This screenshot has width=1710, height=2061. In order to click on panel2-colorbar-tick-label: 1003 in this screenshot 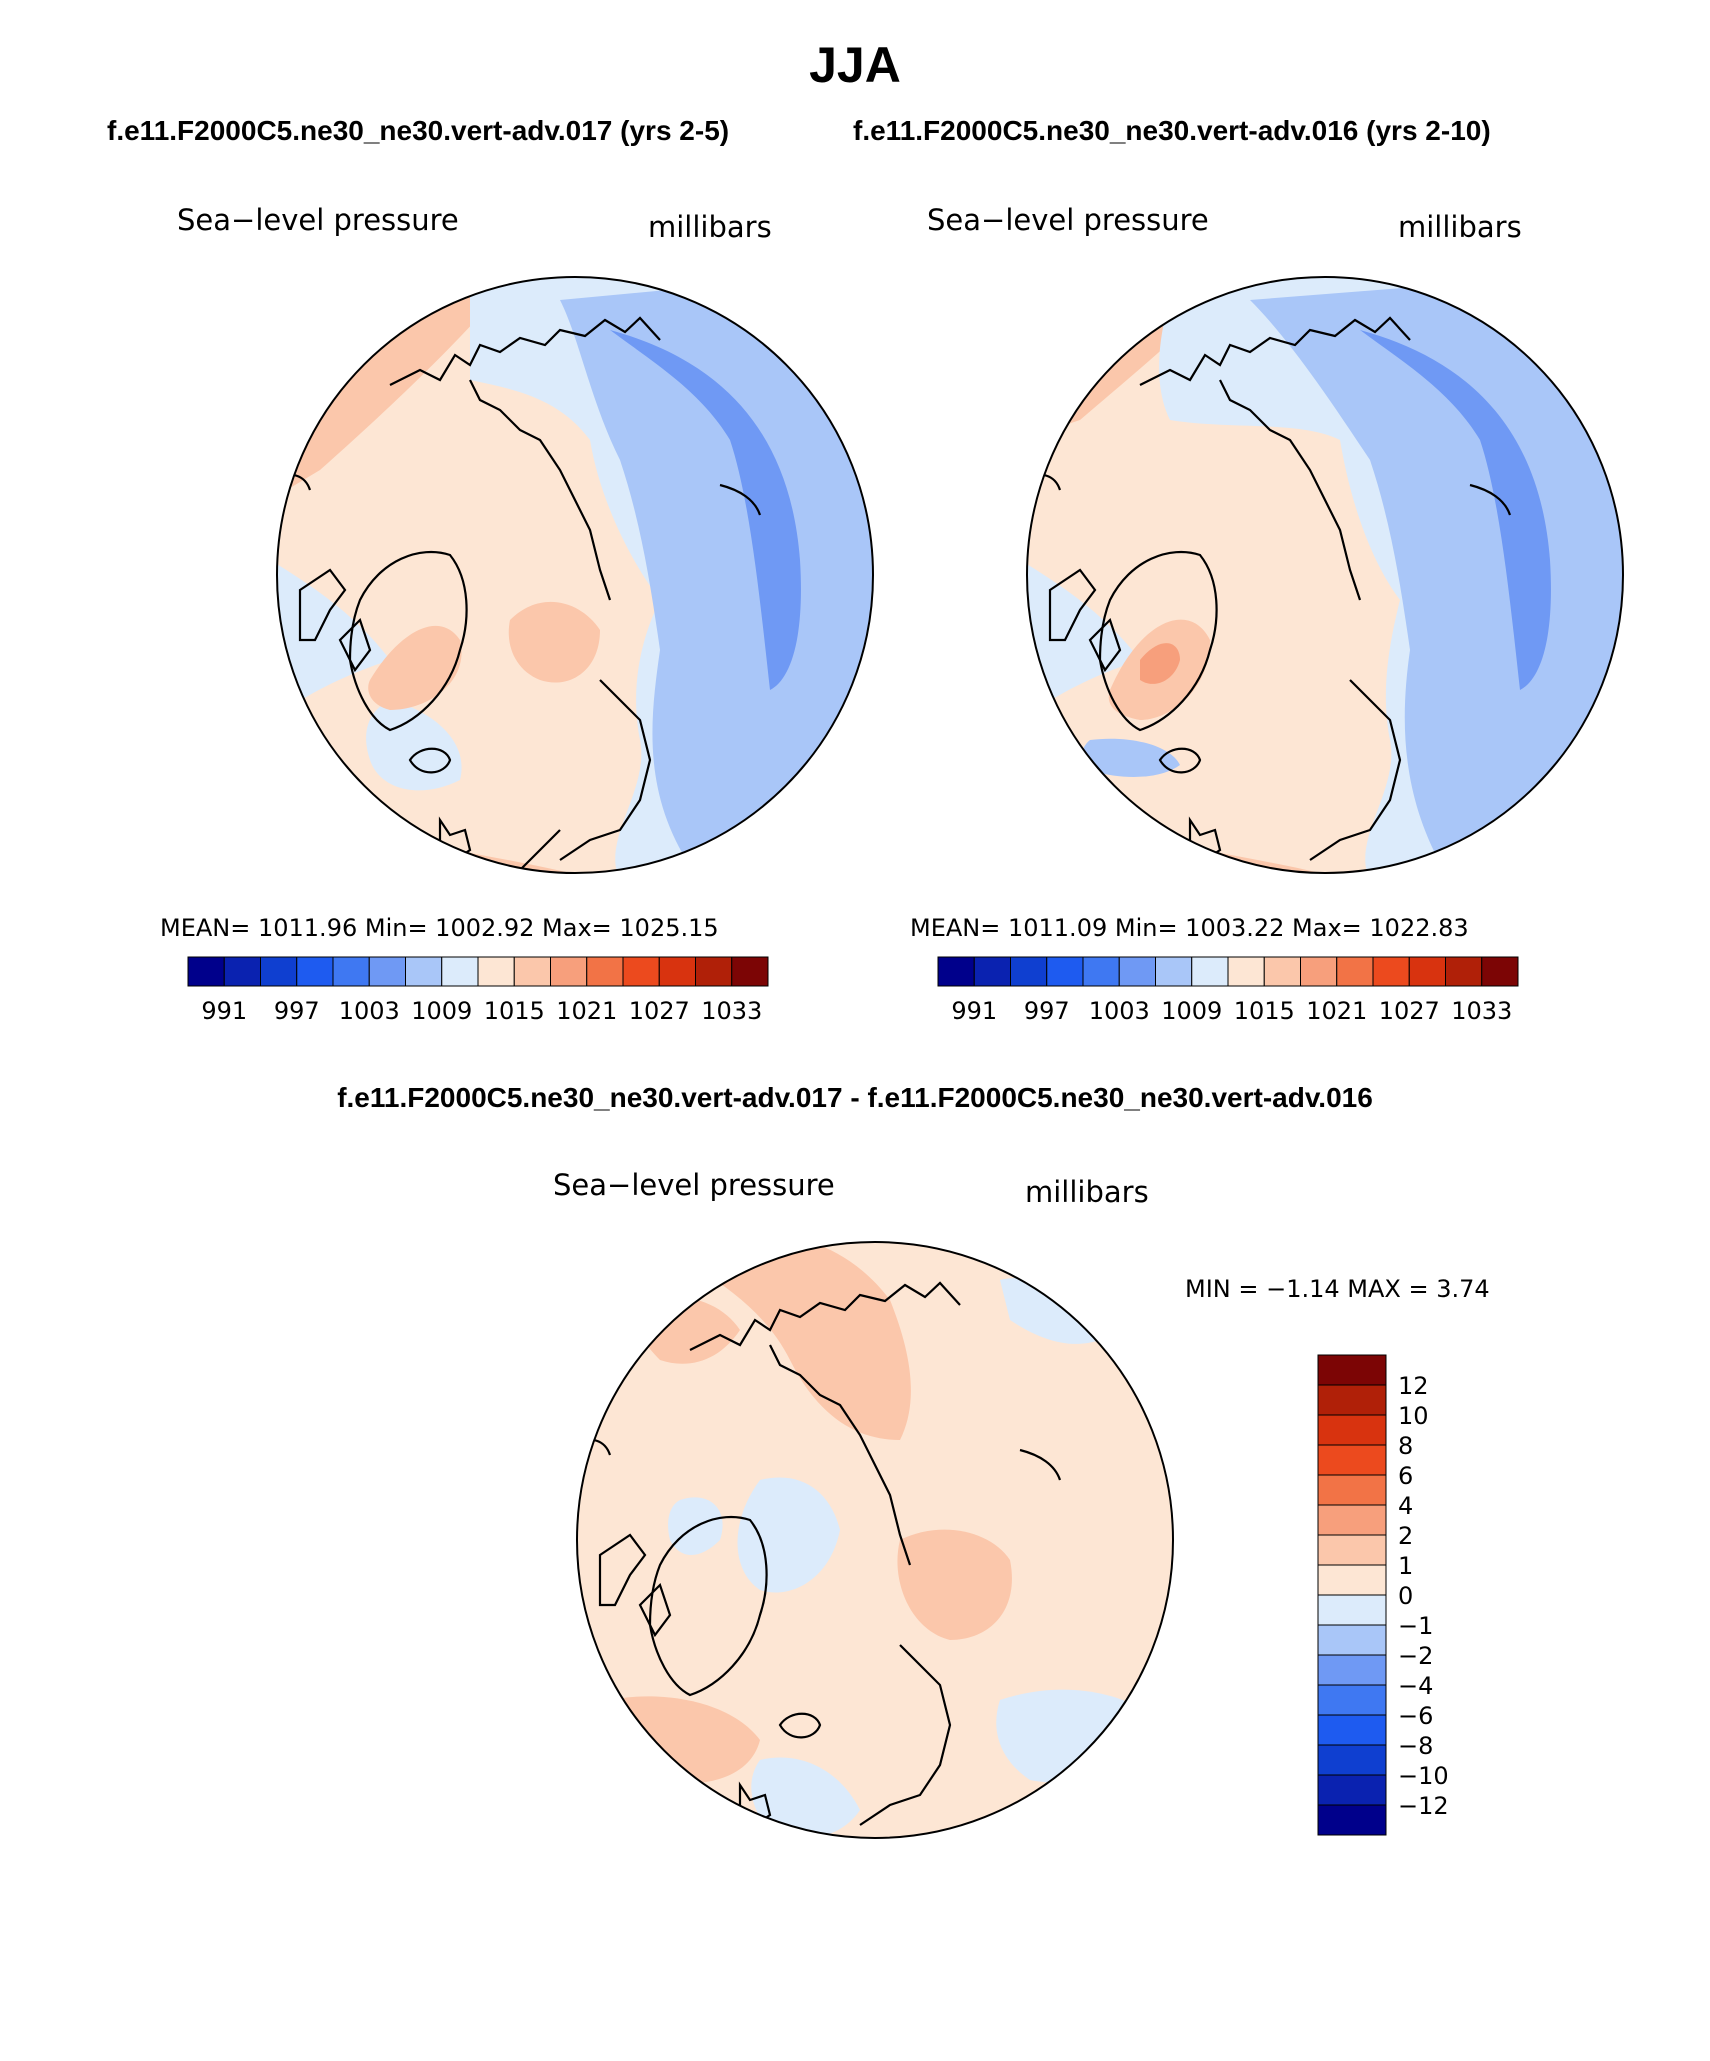, I will do `click(1119, 1011)`.